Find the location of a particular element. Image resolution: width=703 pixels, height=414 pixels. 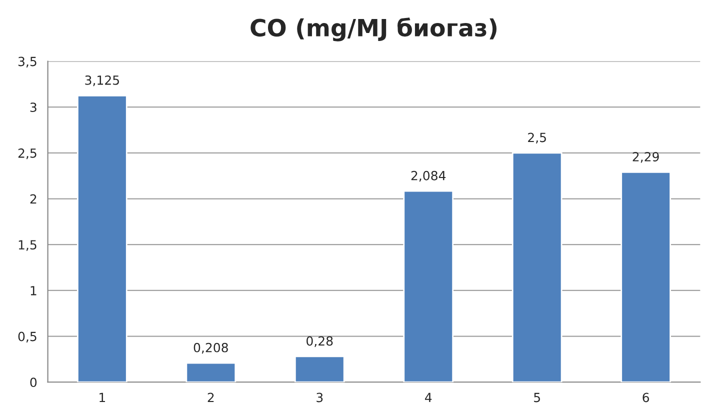

x-tick-label: 6 is located at coordinates (646, 397).